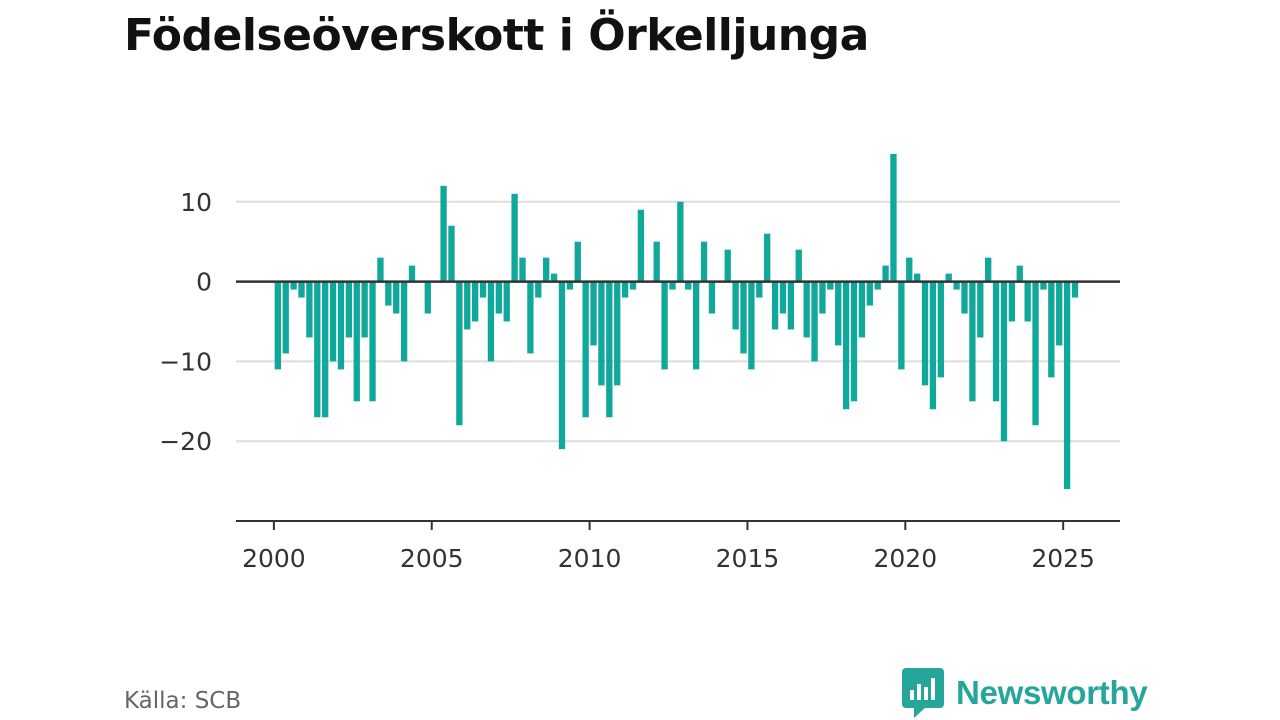  I want to click on y-tick-label: 10, so click(196, 202).